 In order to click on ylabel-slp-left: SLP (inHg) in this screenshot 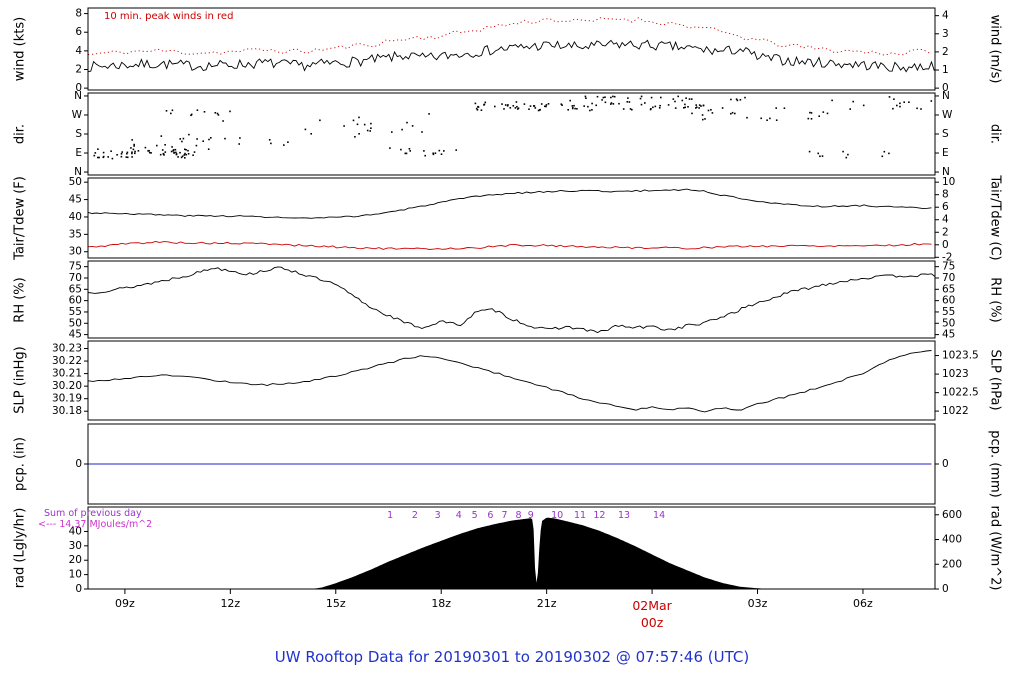, I will do `click(20, 380)`.